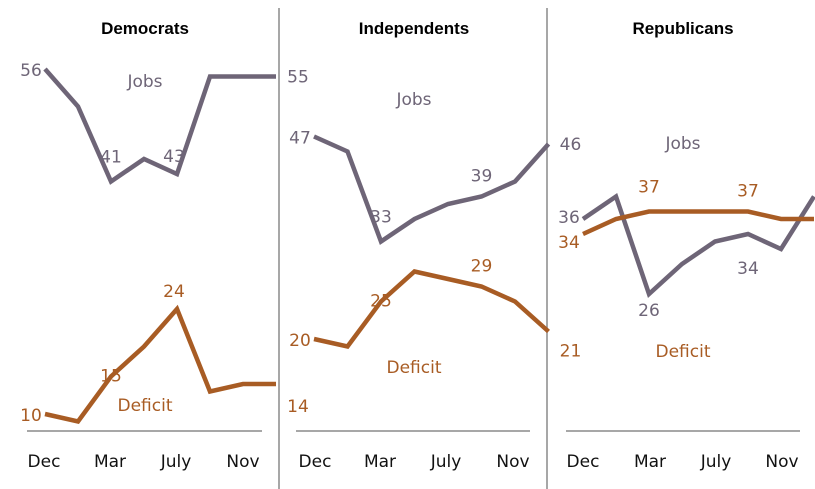 This screenshot has width=815, height=489. I want to click on data-label-jobs: 36, so click(569, 218).